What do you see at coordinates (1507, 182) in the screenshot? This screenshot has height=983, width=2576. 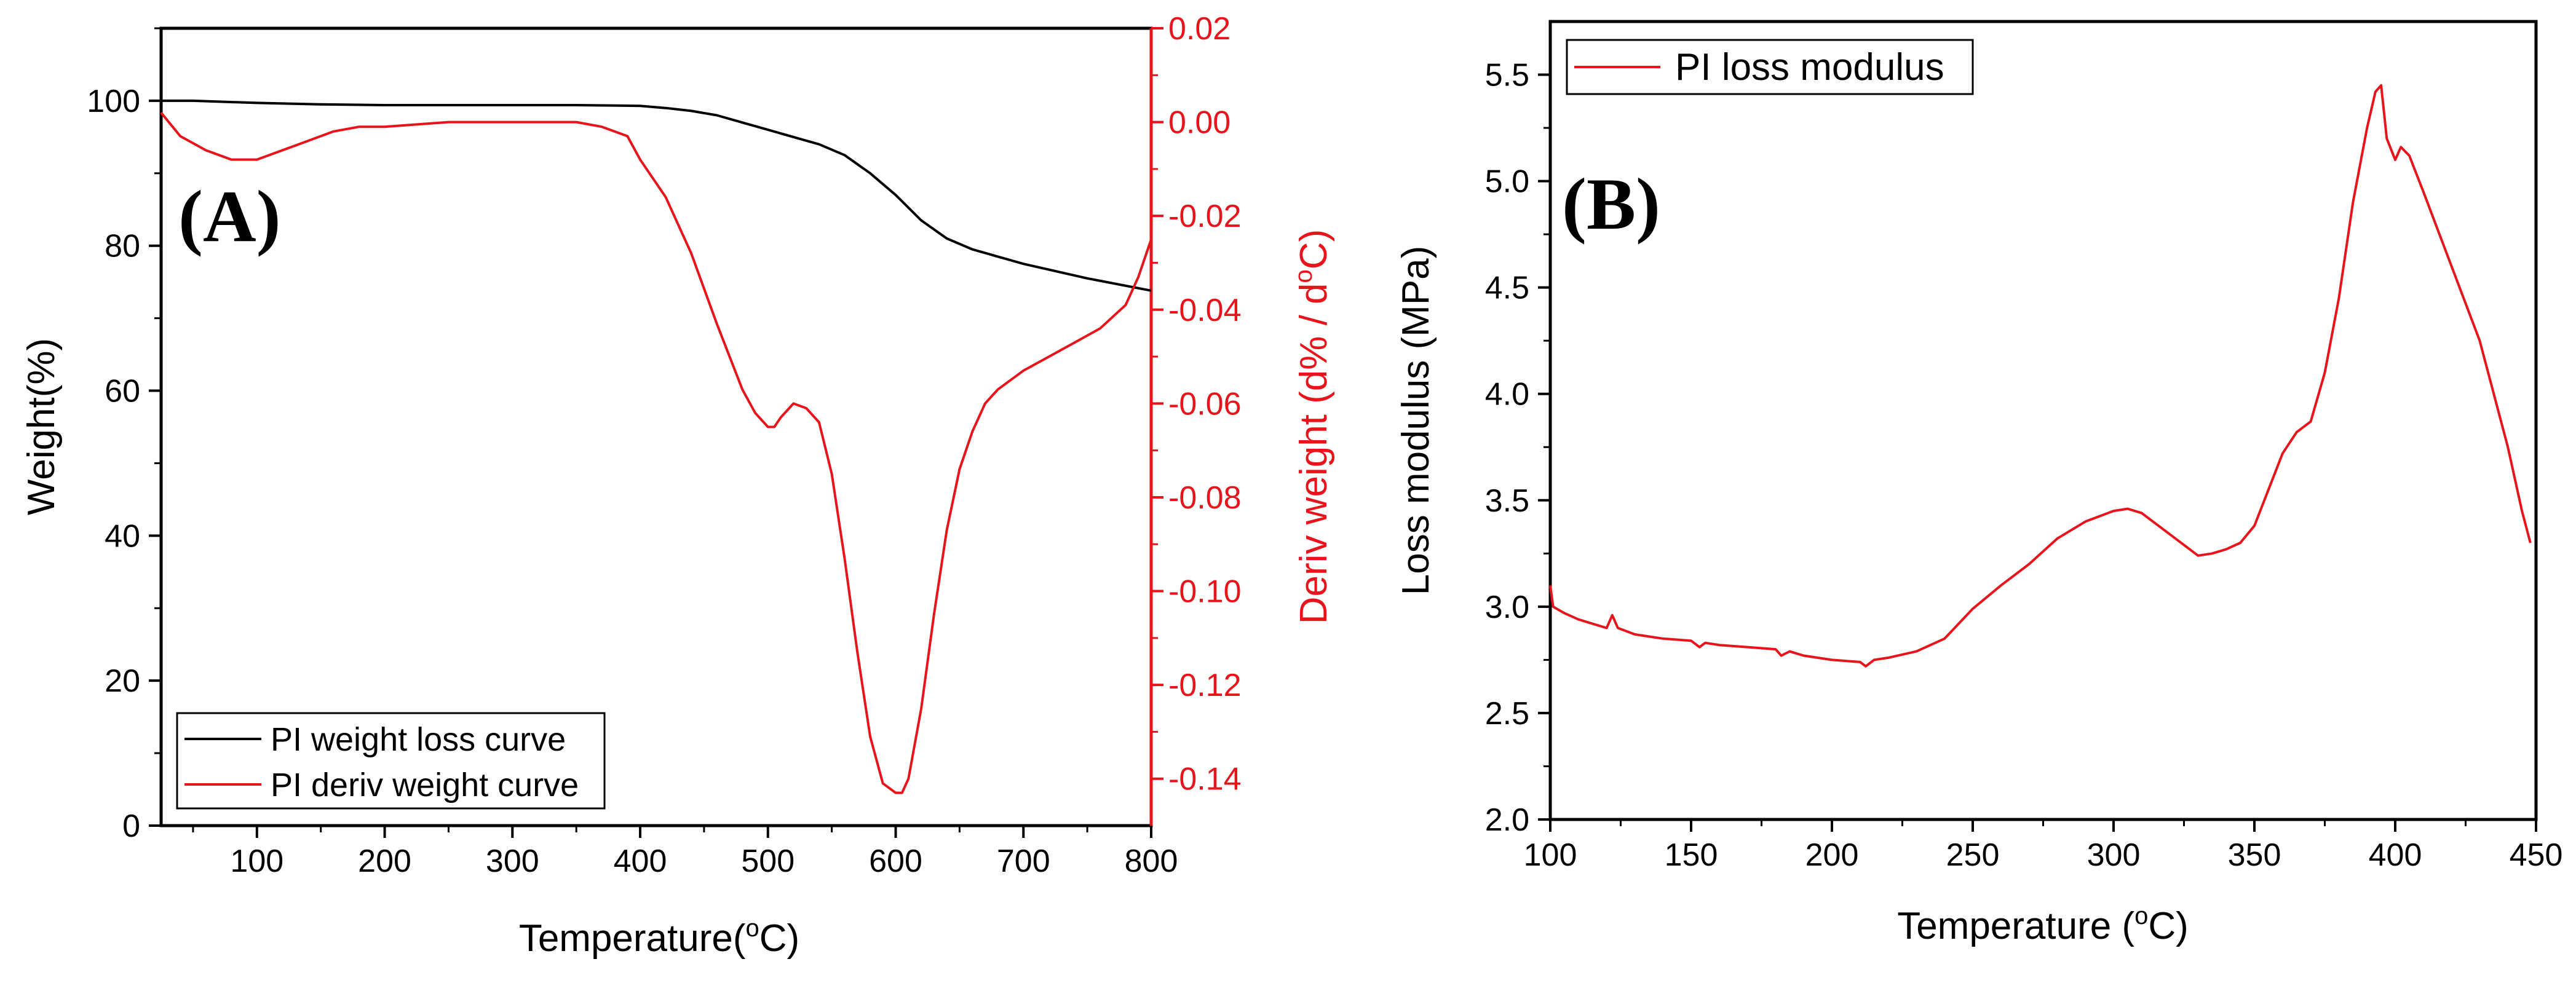 I see `y-tick-label: 5.0` at bounding box center [1507, 182].